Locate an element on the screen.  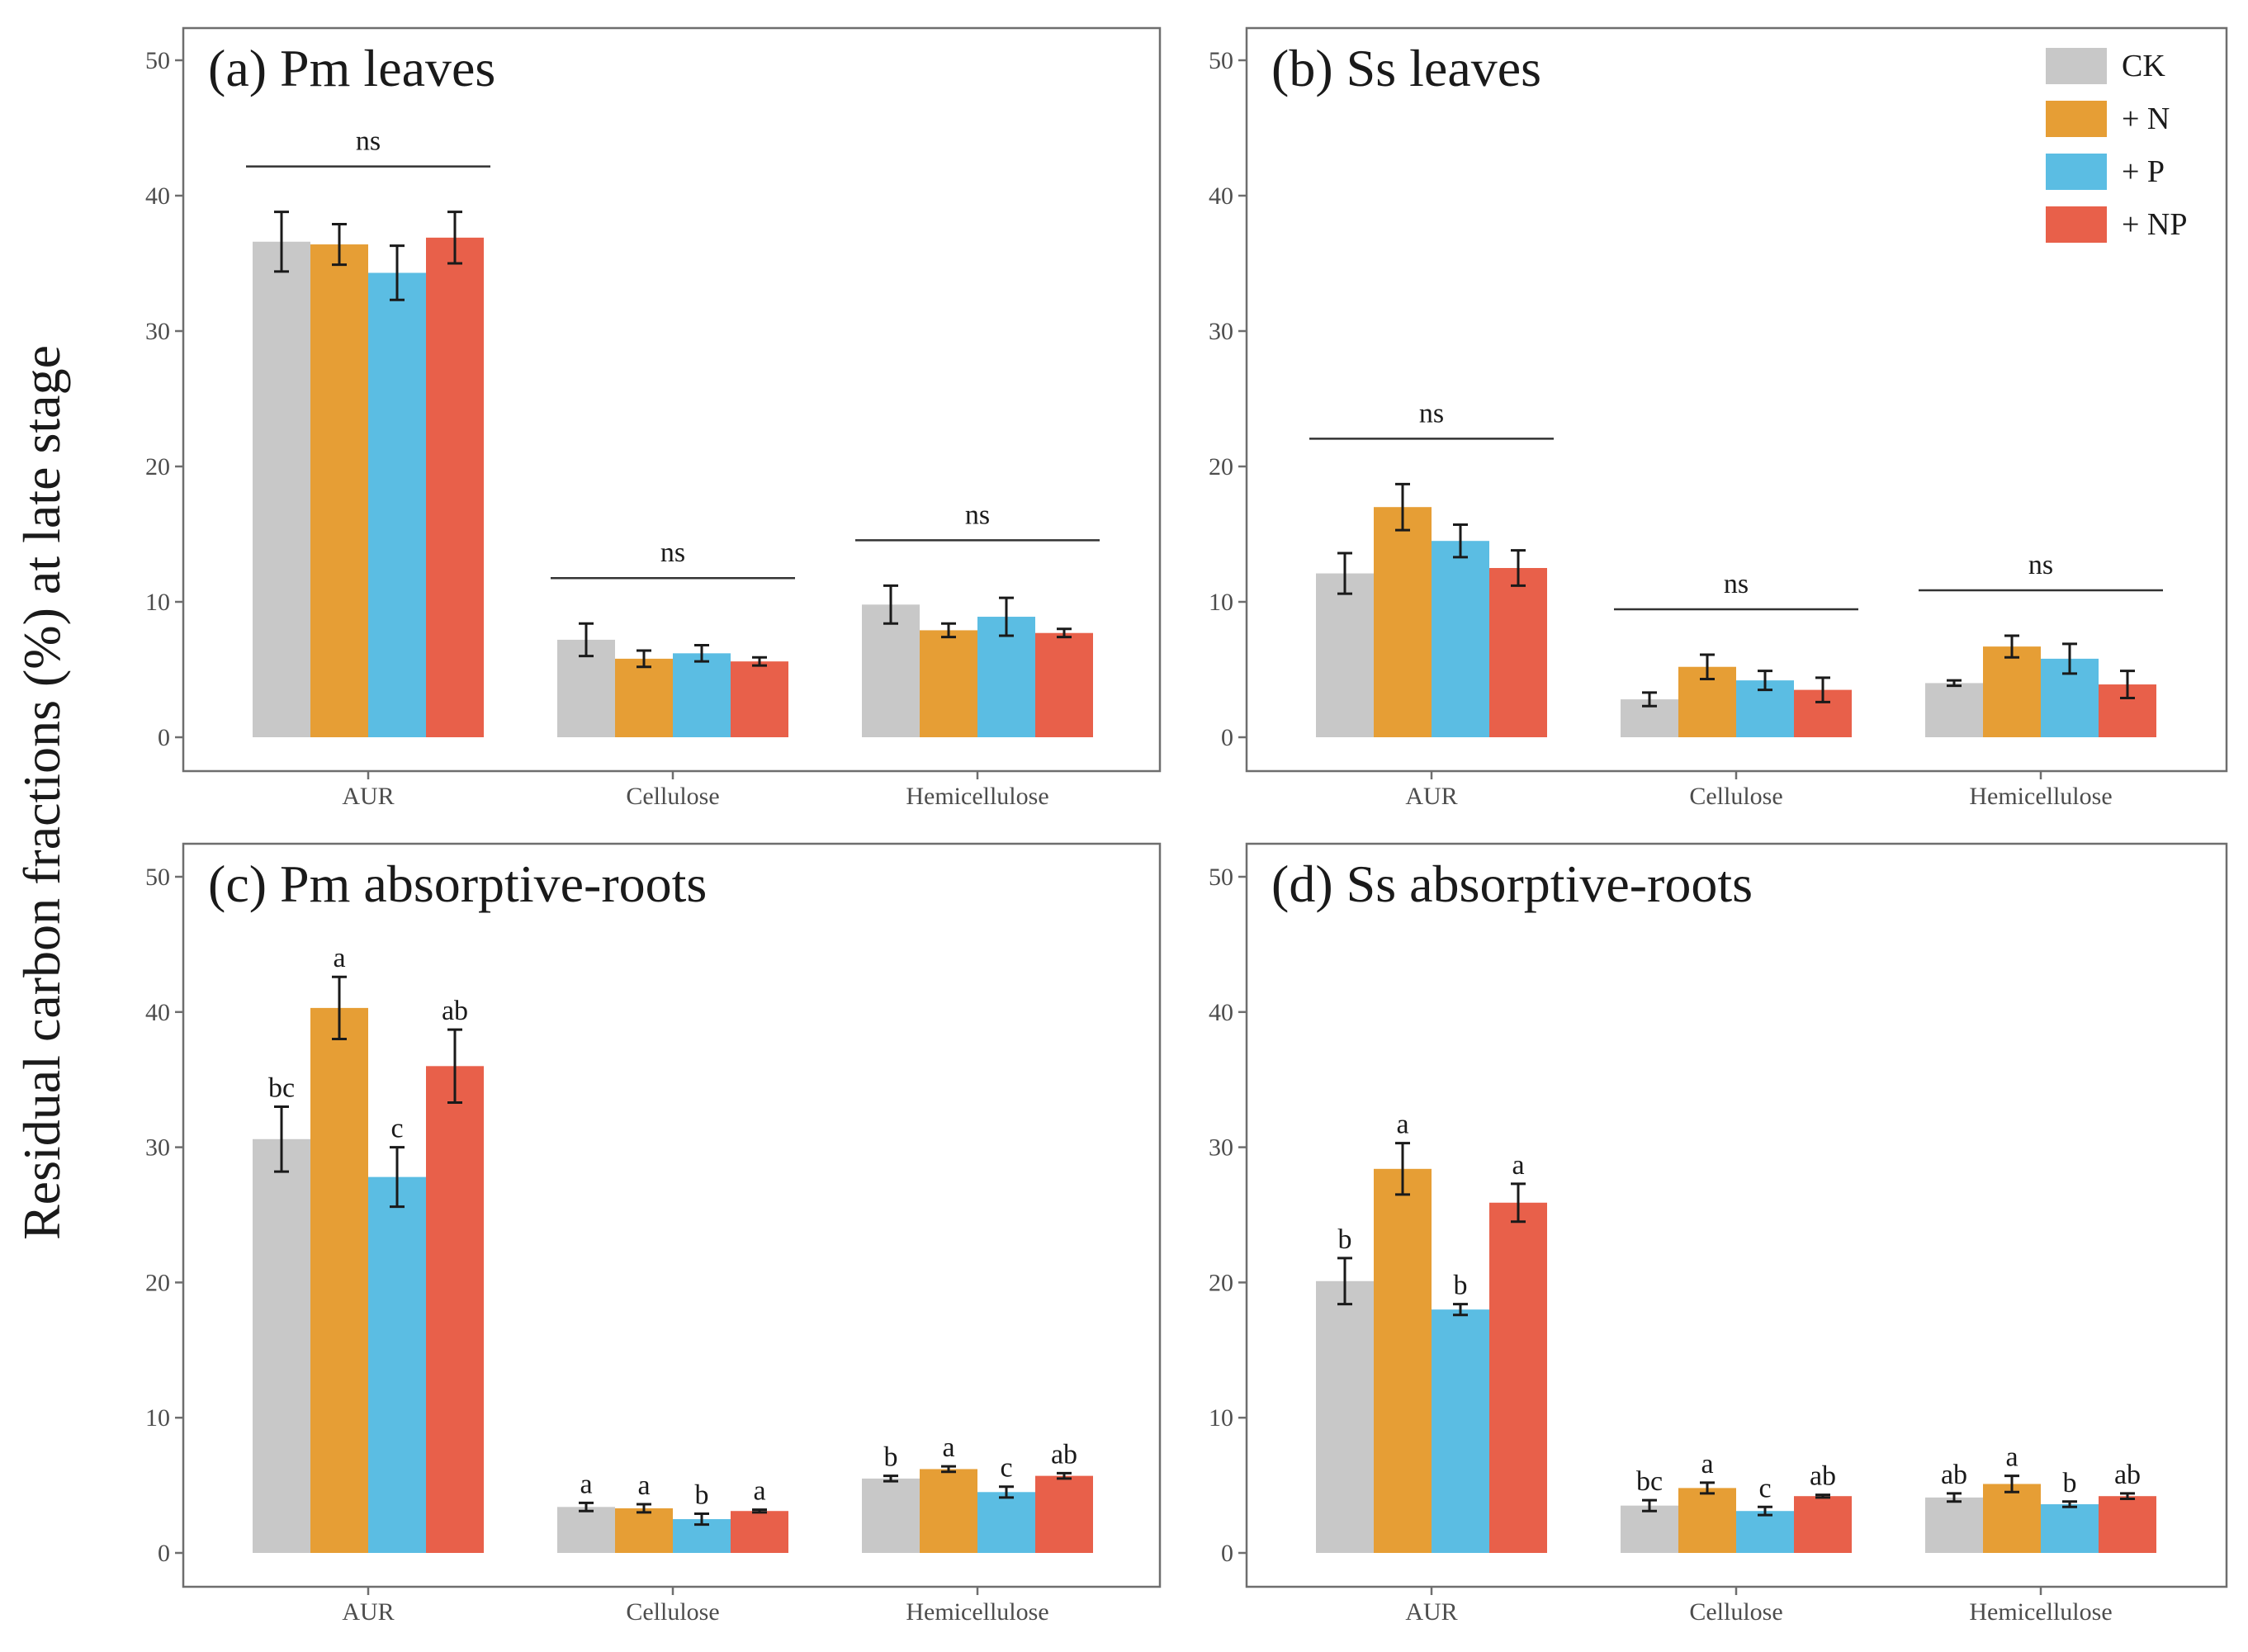
legend-label: + N is located at coordinates (2146, 119).